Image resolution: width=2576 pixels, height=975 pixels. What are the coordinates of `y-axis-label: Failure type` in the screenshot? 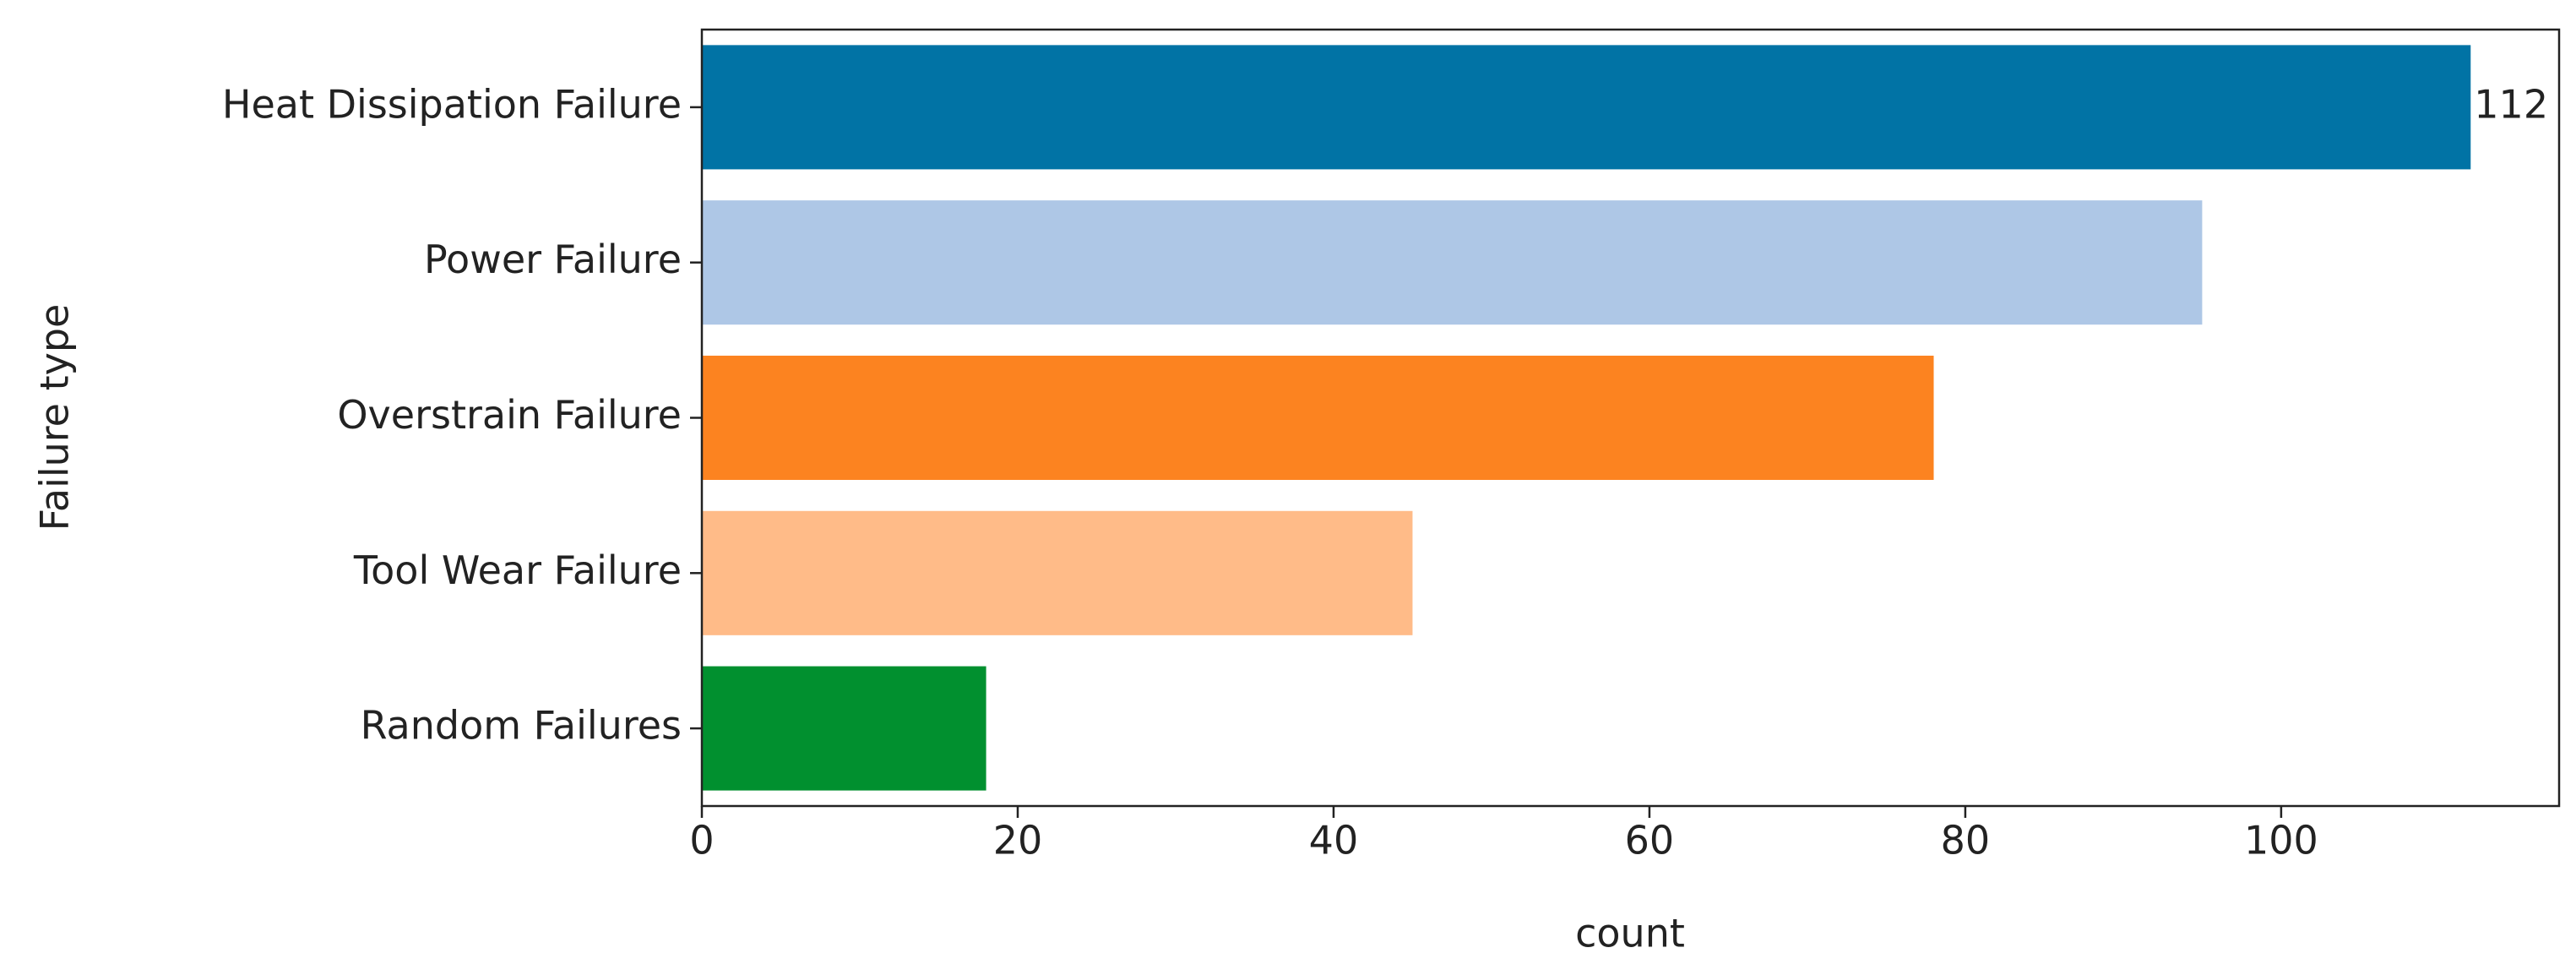 It's located at (55, 417).